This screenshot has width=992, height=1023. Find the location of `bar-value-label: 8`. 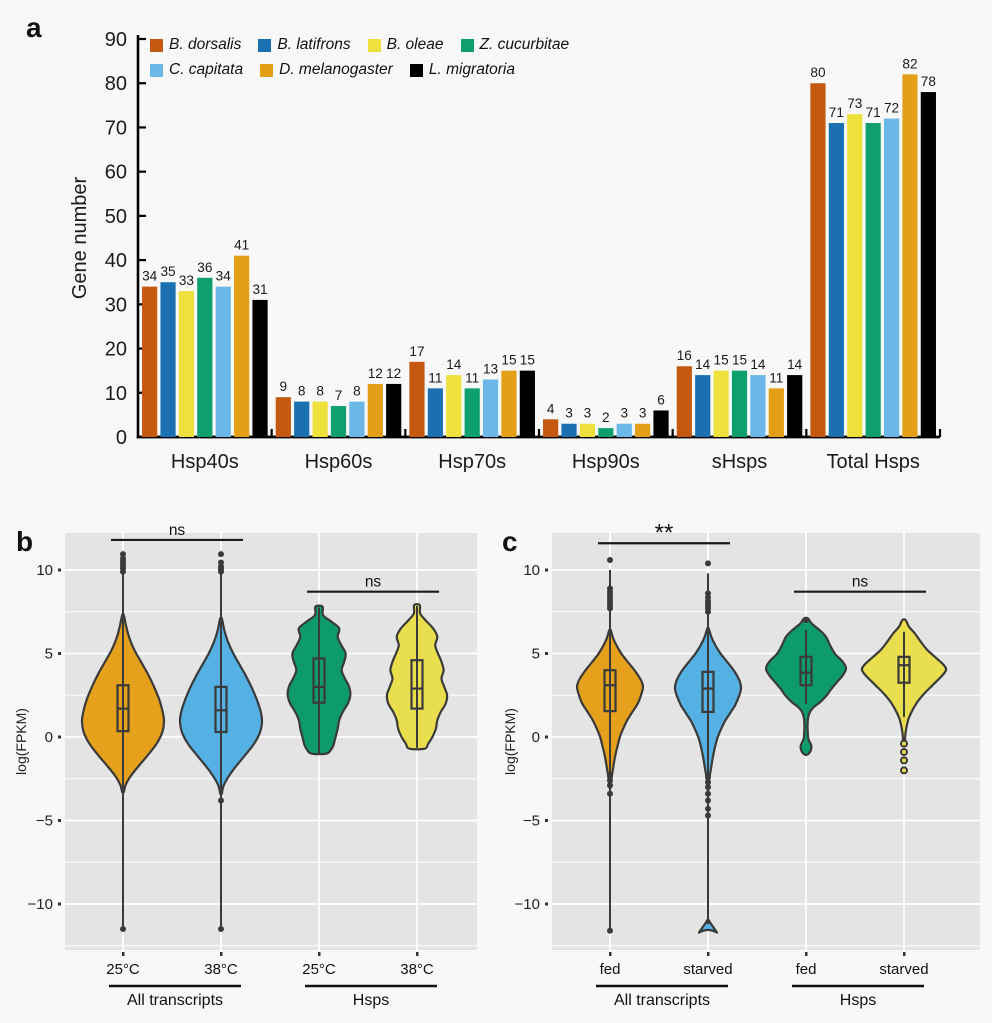

bar-value-label: 8 is located at coordinates (302, 391).